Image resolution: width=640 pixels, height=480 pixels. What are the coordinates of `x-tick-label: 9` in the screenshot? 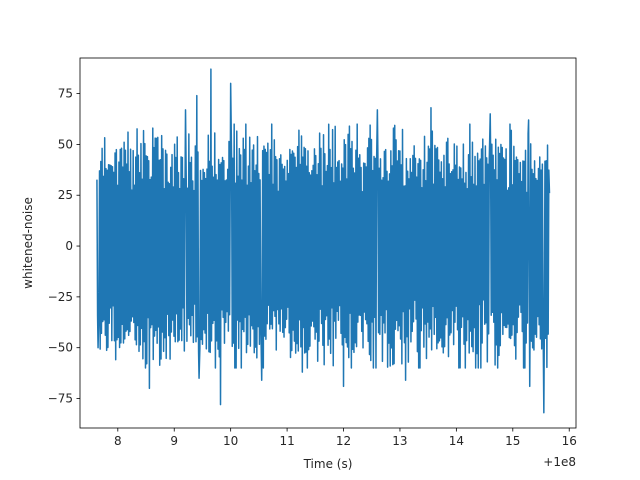 It's located at (174, 441).